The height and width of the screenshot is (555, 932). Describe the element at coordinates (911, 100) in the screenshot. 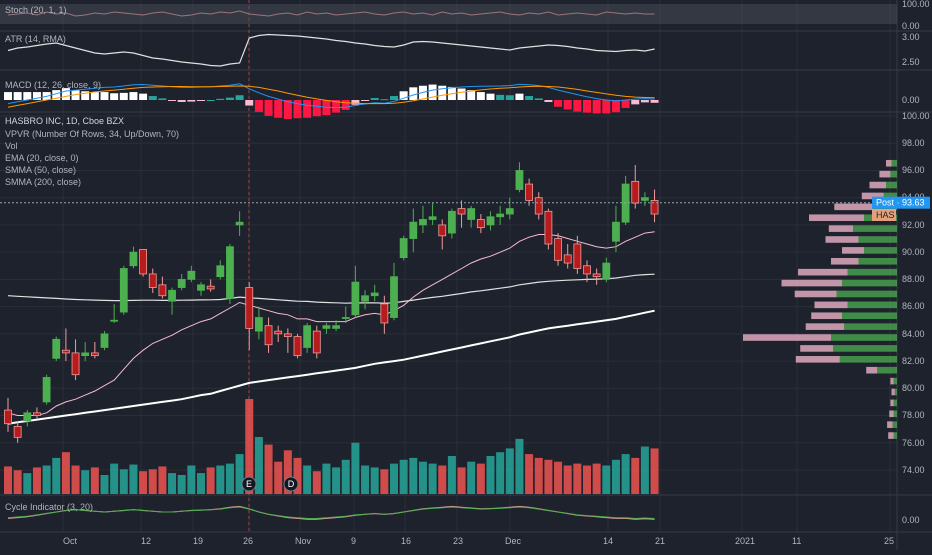

I see `macd-tick-0: 0.00` at that location.